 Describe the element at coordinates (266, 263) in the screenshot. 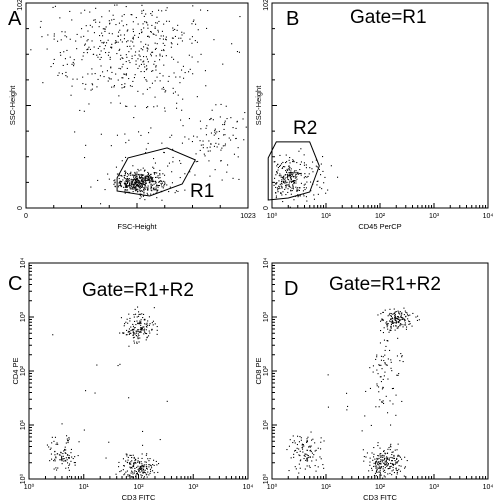

I see `y-tick-label: 10⁴` at that location.